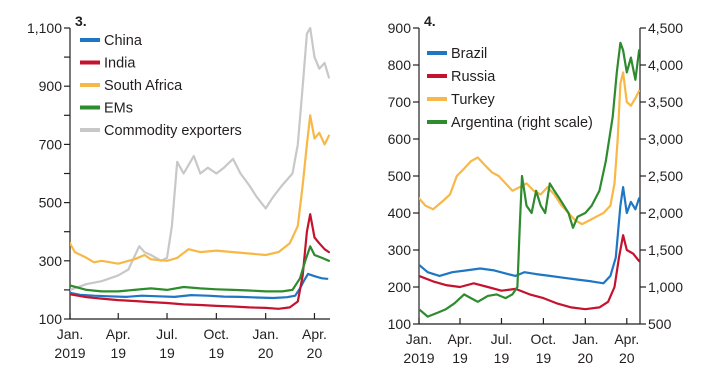 Image resolution: width=702 pixels, height=374 pixels. Describe the element at coordinates (143, 86) in the screenshot. I see `legend-label: South Africa` at that location.